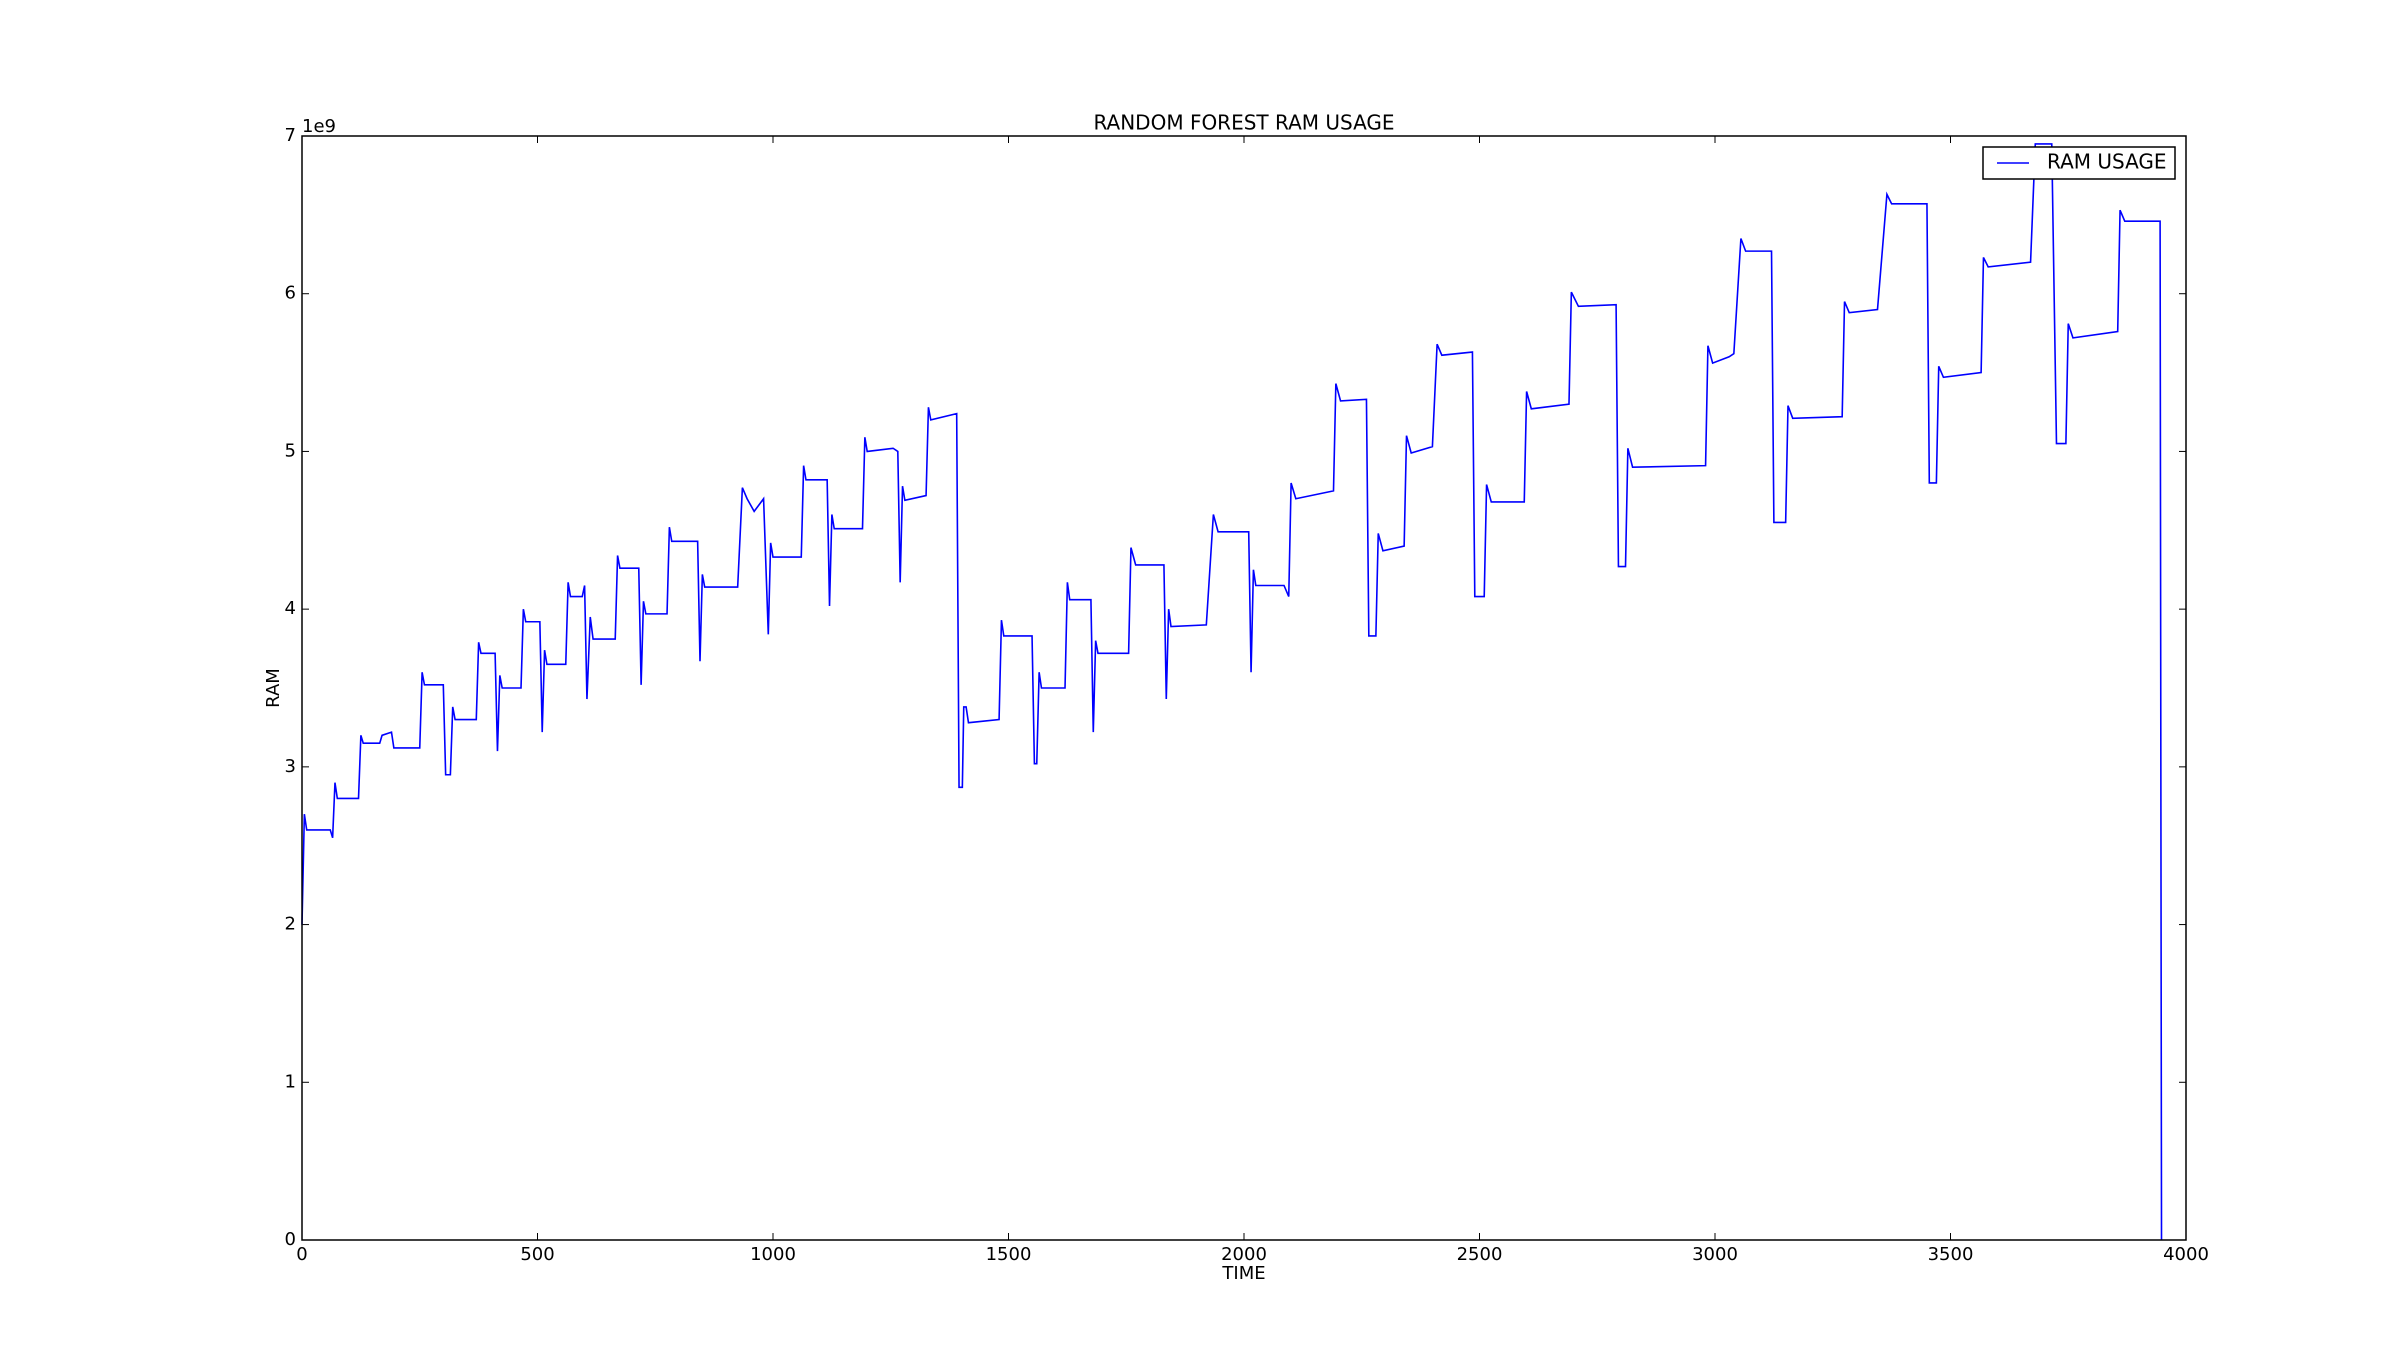 The height and width of the screenshot is (1362, 2400). I want to click on y-tick-label: 4, so click(290, 608).